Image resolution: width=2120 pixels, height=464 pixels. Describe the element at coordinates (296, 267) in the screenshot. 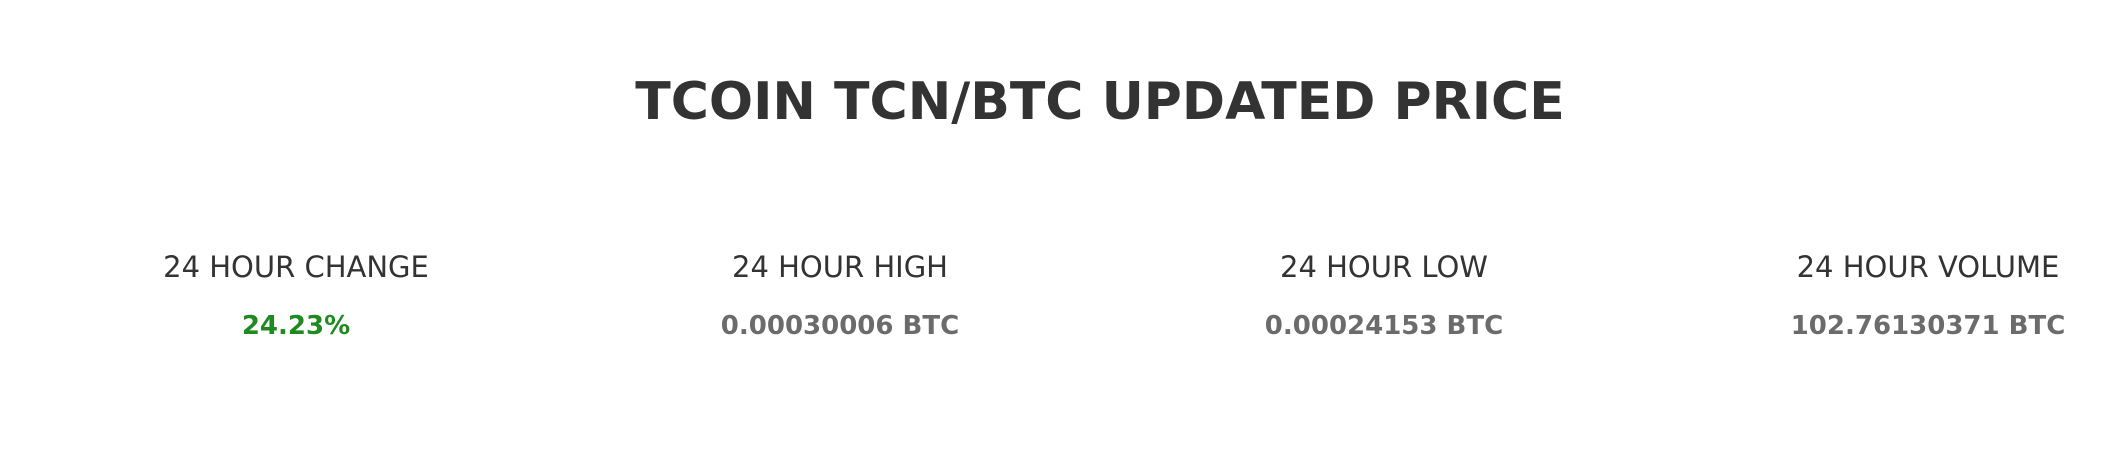

I see `stat-label-24h-change: 24 HOUR CHANGE` at that location.